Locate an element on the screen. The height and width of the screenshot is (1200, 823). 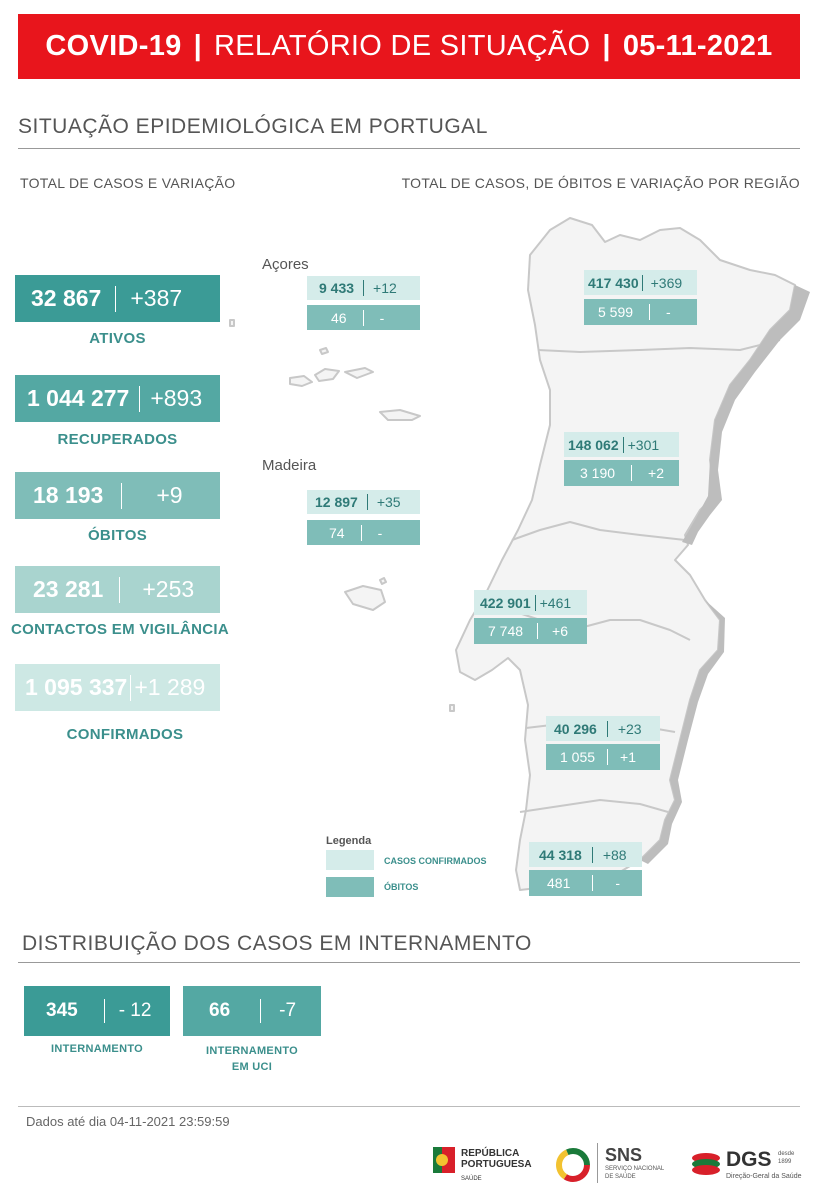
region-algarve-cases: 44 318 +88 is located at coordinates (585, 854).